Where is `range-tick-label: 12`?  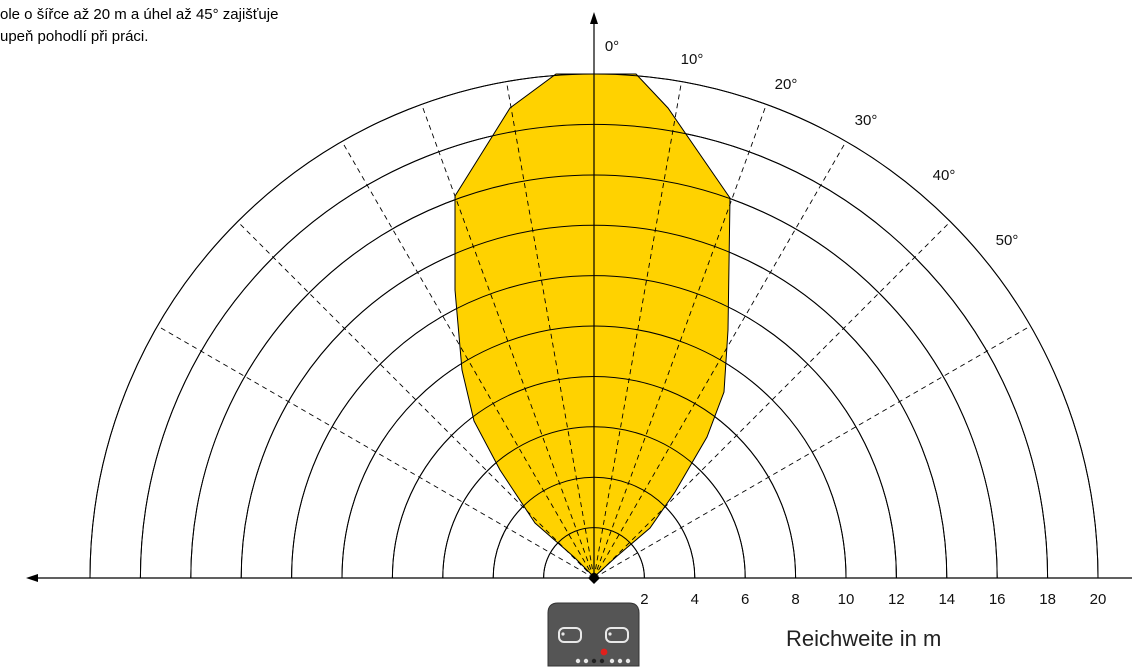
range-tick-label: 12 is located at coordinates (896, 599).